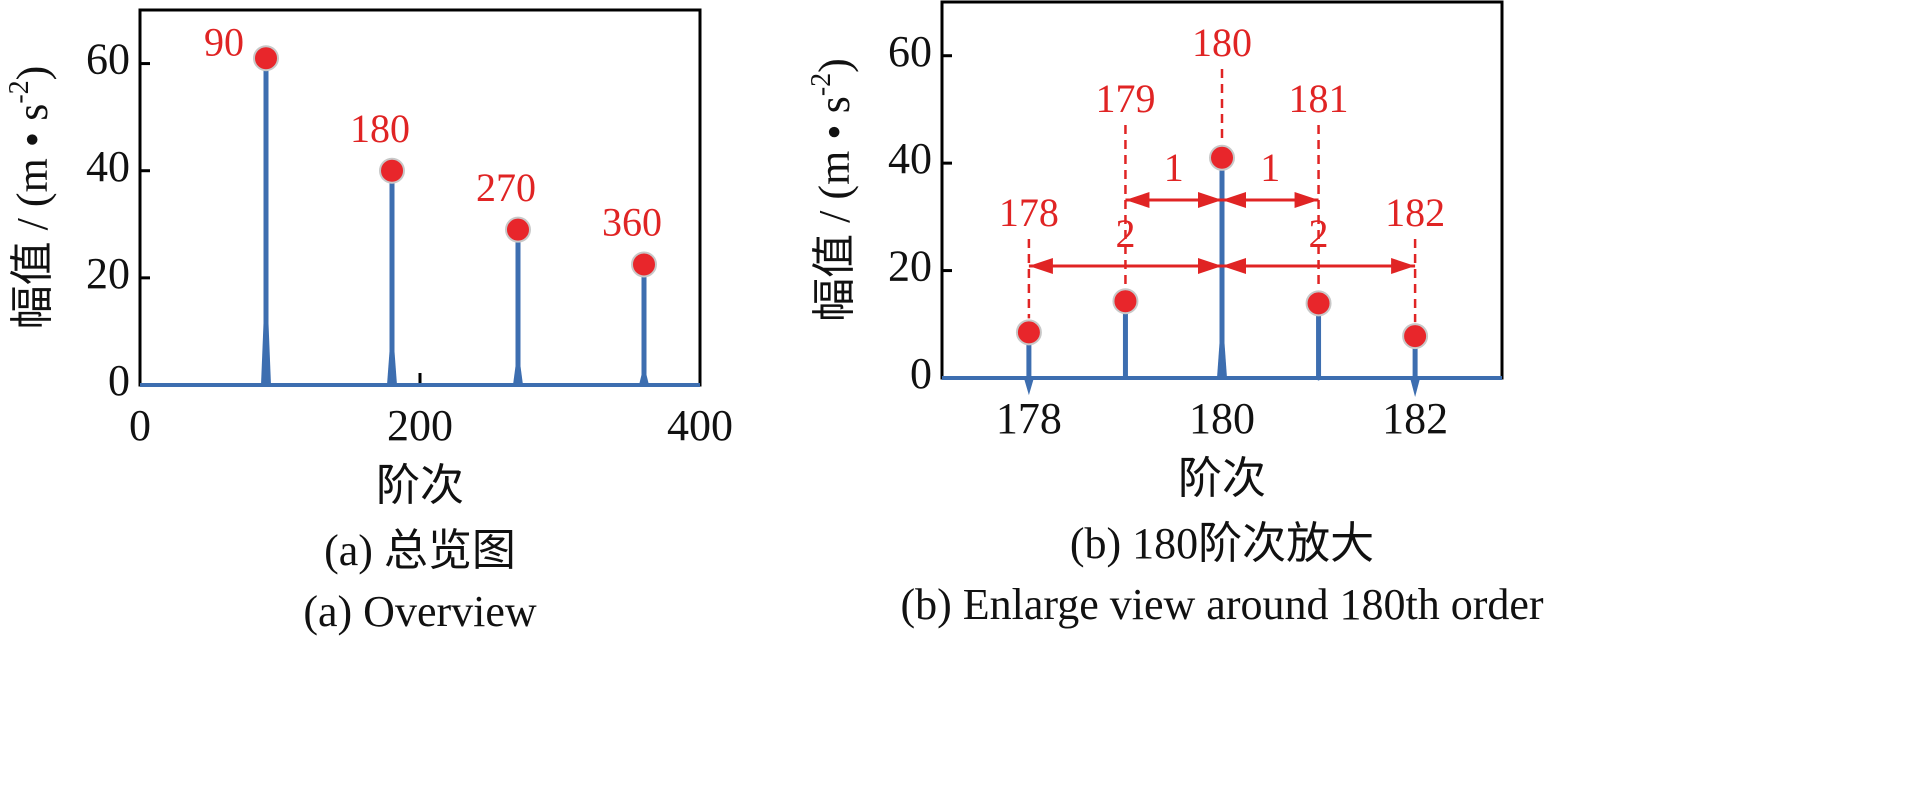 This screenshot has height=786, width=1906. Describe the element at coordinates (1221, 604) in the screenshot. I see `caption: (b) Enlarge view around 180th order` at that location.